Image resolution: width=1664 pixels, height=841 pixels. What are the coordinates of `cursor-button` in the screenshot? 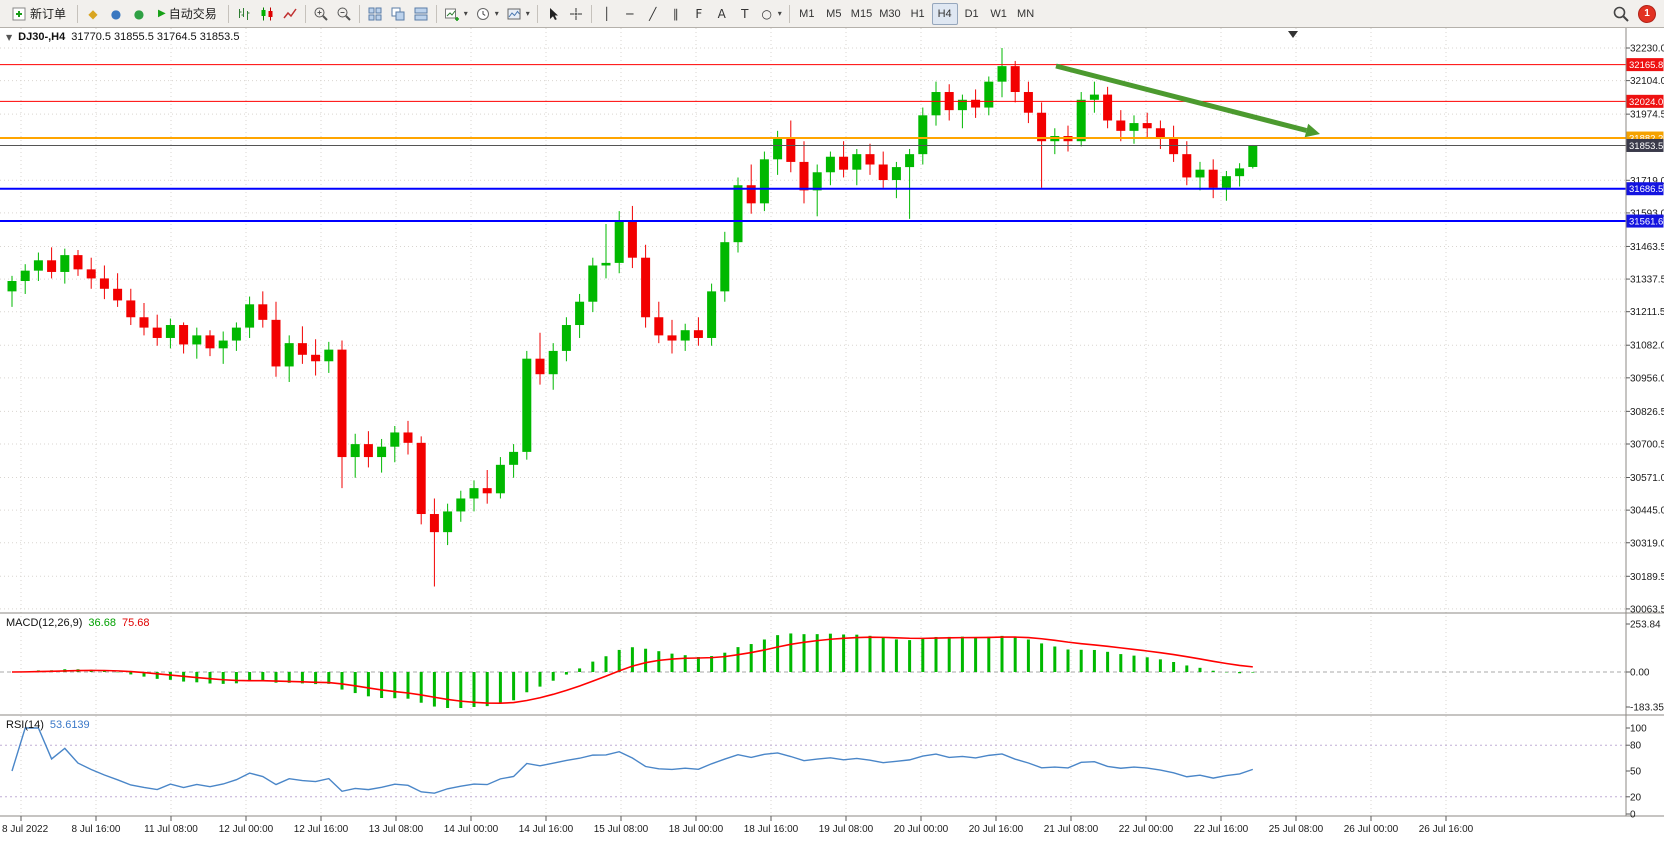 It's located at (553, 14).